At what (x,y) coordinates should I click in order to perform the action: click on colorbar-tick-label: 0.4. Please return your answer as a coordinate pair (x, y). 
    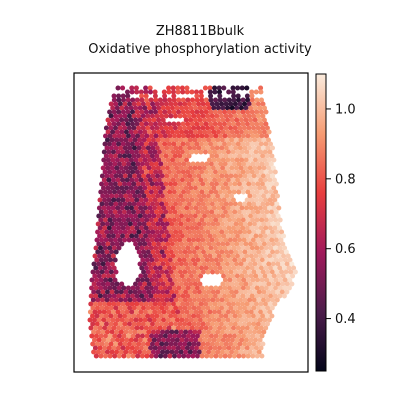
    Looking at the image, I should click on (345, 319).